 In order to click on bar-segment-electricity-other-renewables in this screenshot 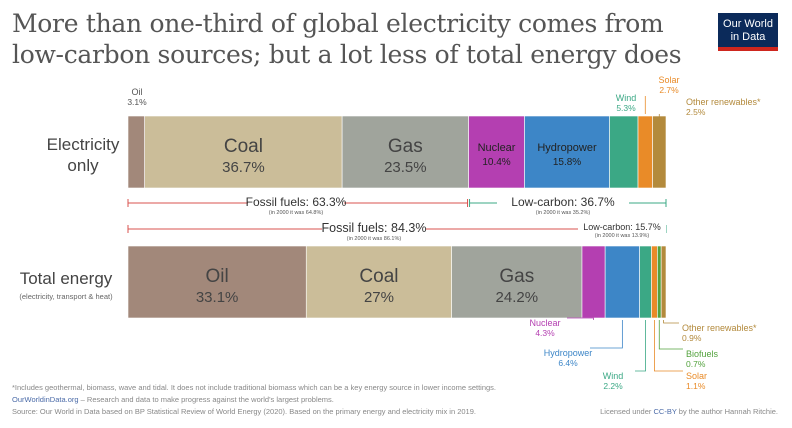, I will do `click(659, 152)`.